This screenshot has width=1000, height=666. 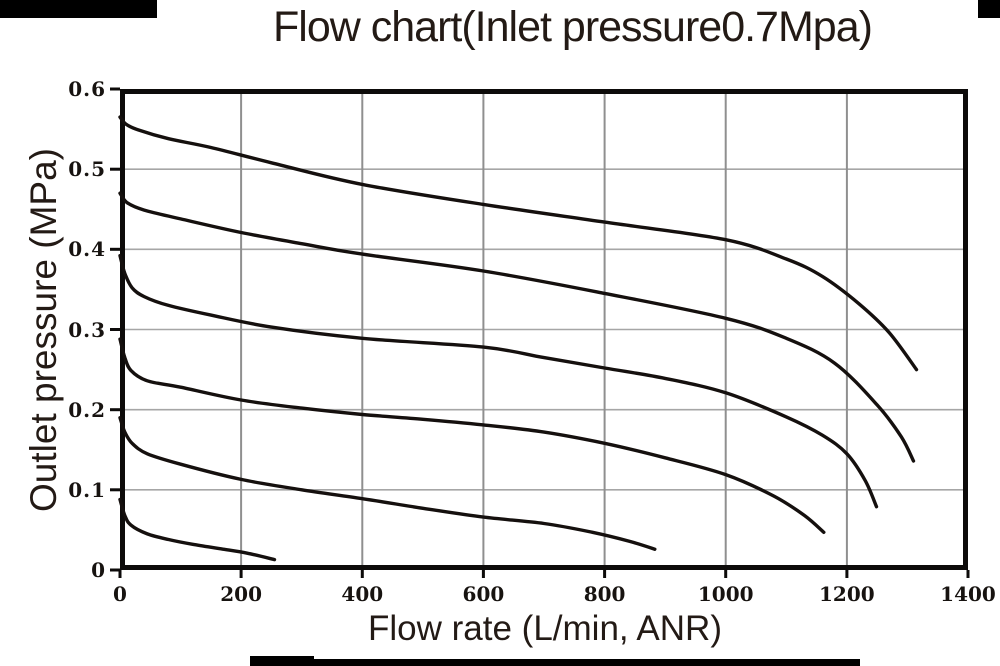 What do you see at coordinates (87, 409) in the screenshot?
I see `y-tick-label: 0.2` at bounding box center [87, 409].